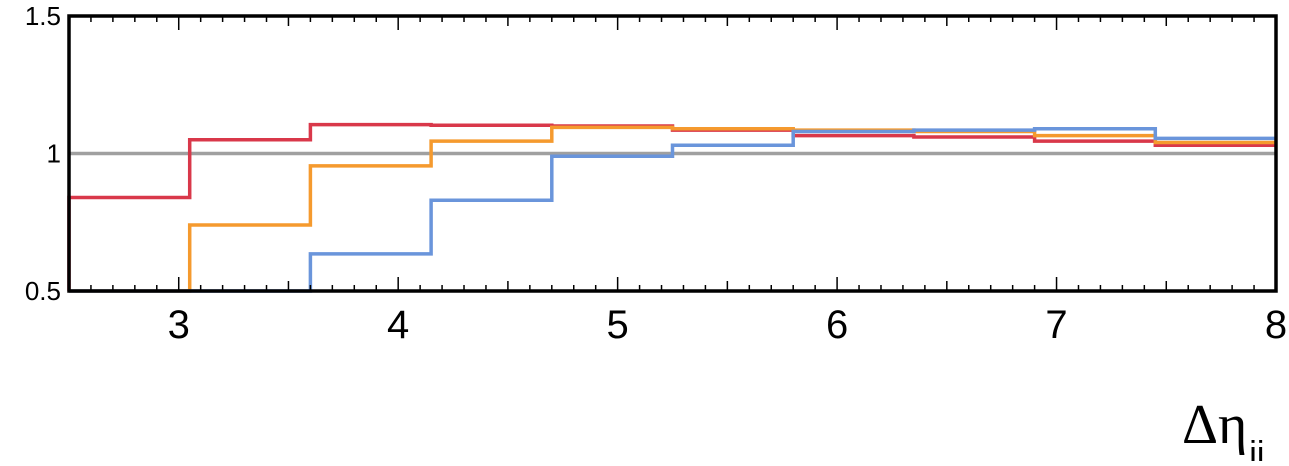  I want to click on y-tick-label: 0.5, so click(43, 291).